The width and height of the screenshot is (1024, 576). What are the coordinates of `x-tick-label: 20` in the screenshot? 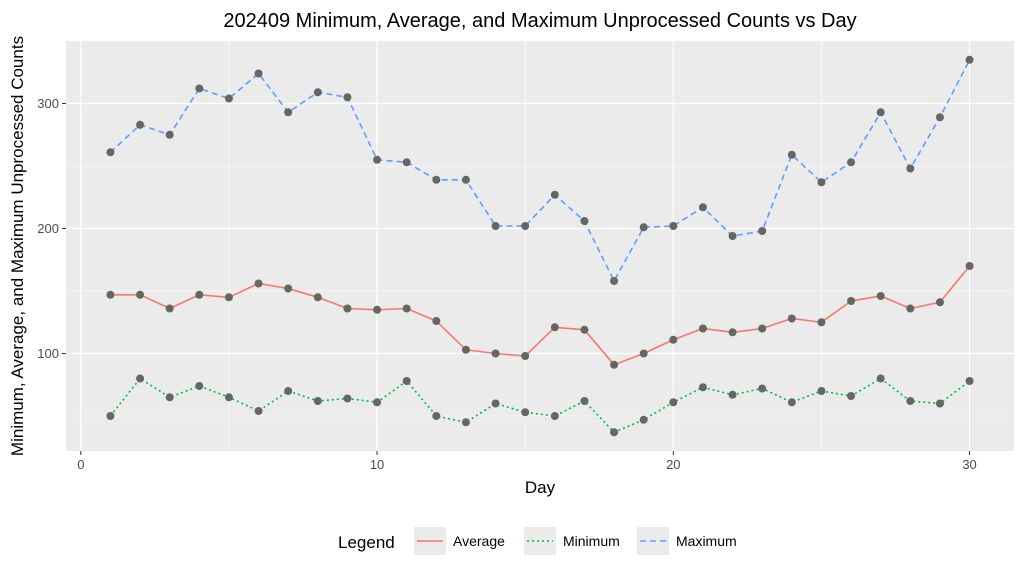 It's located at (673, 464).